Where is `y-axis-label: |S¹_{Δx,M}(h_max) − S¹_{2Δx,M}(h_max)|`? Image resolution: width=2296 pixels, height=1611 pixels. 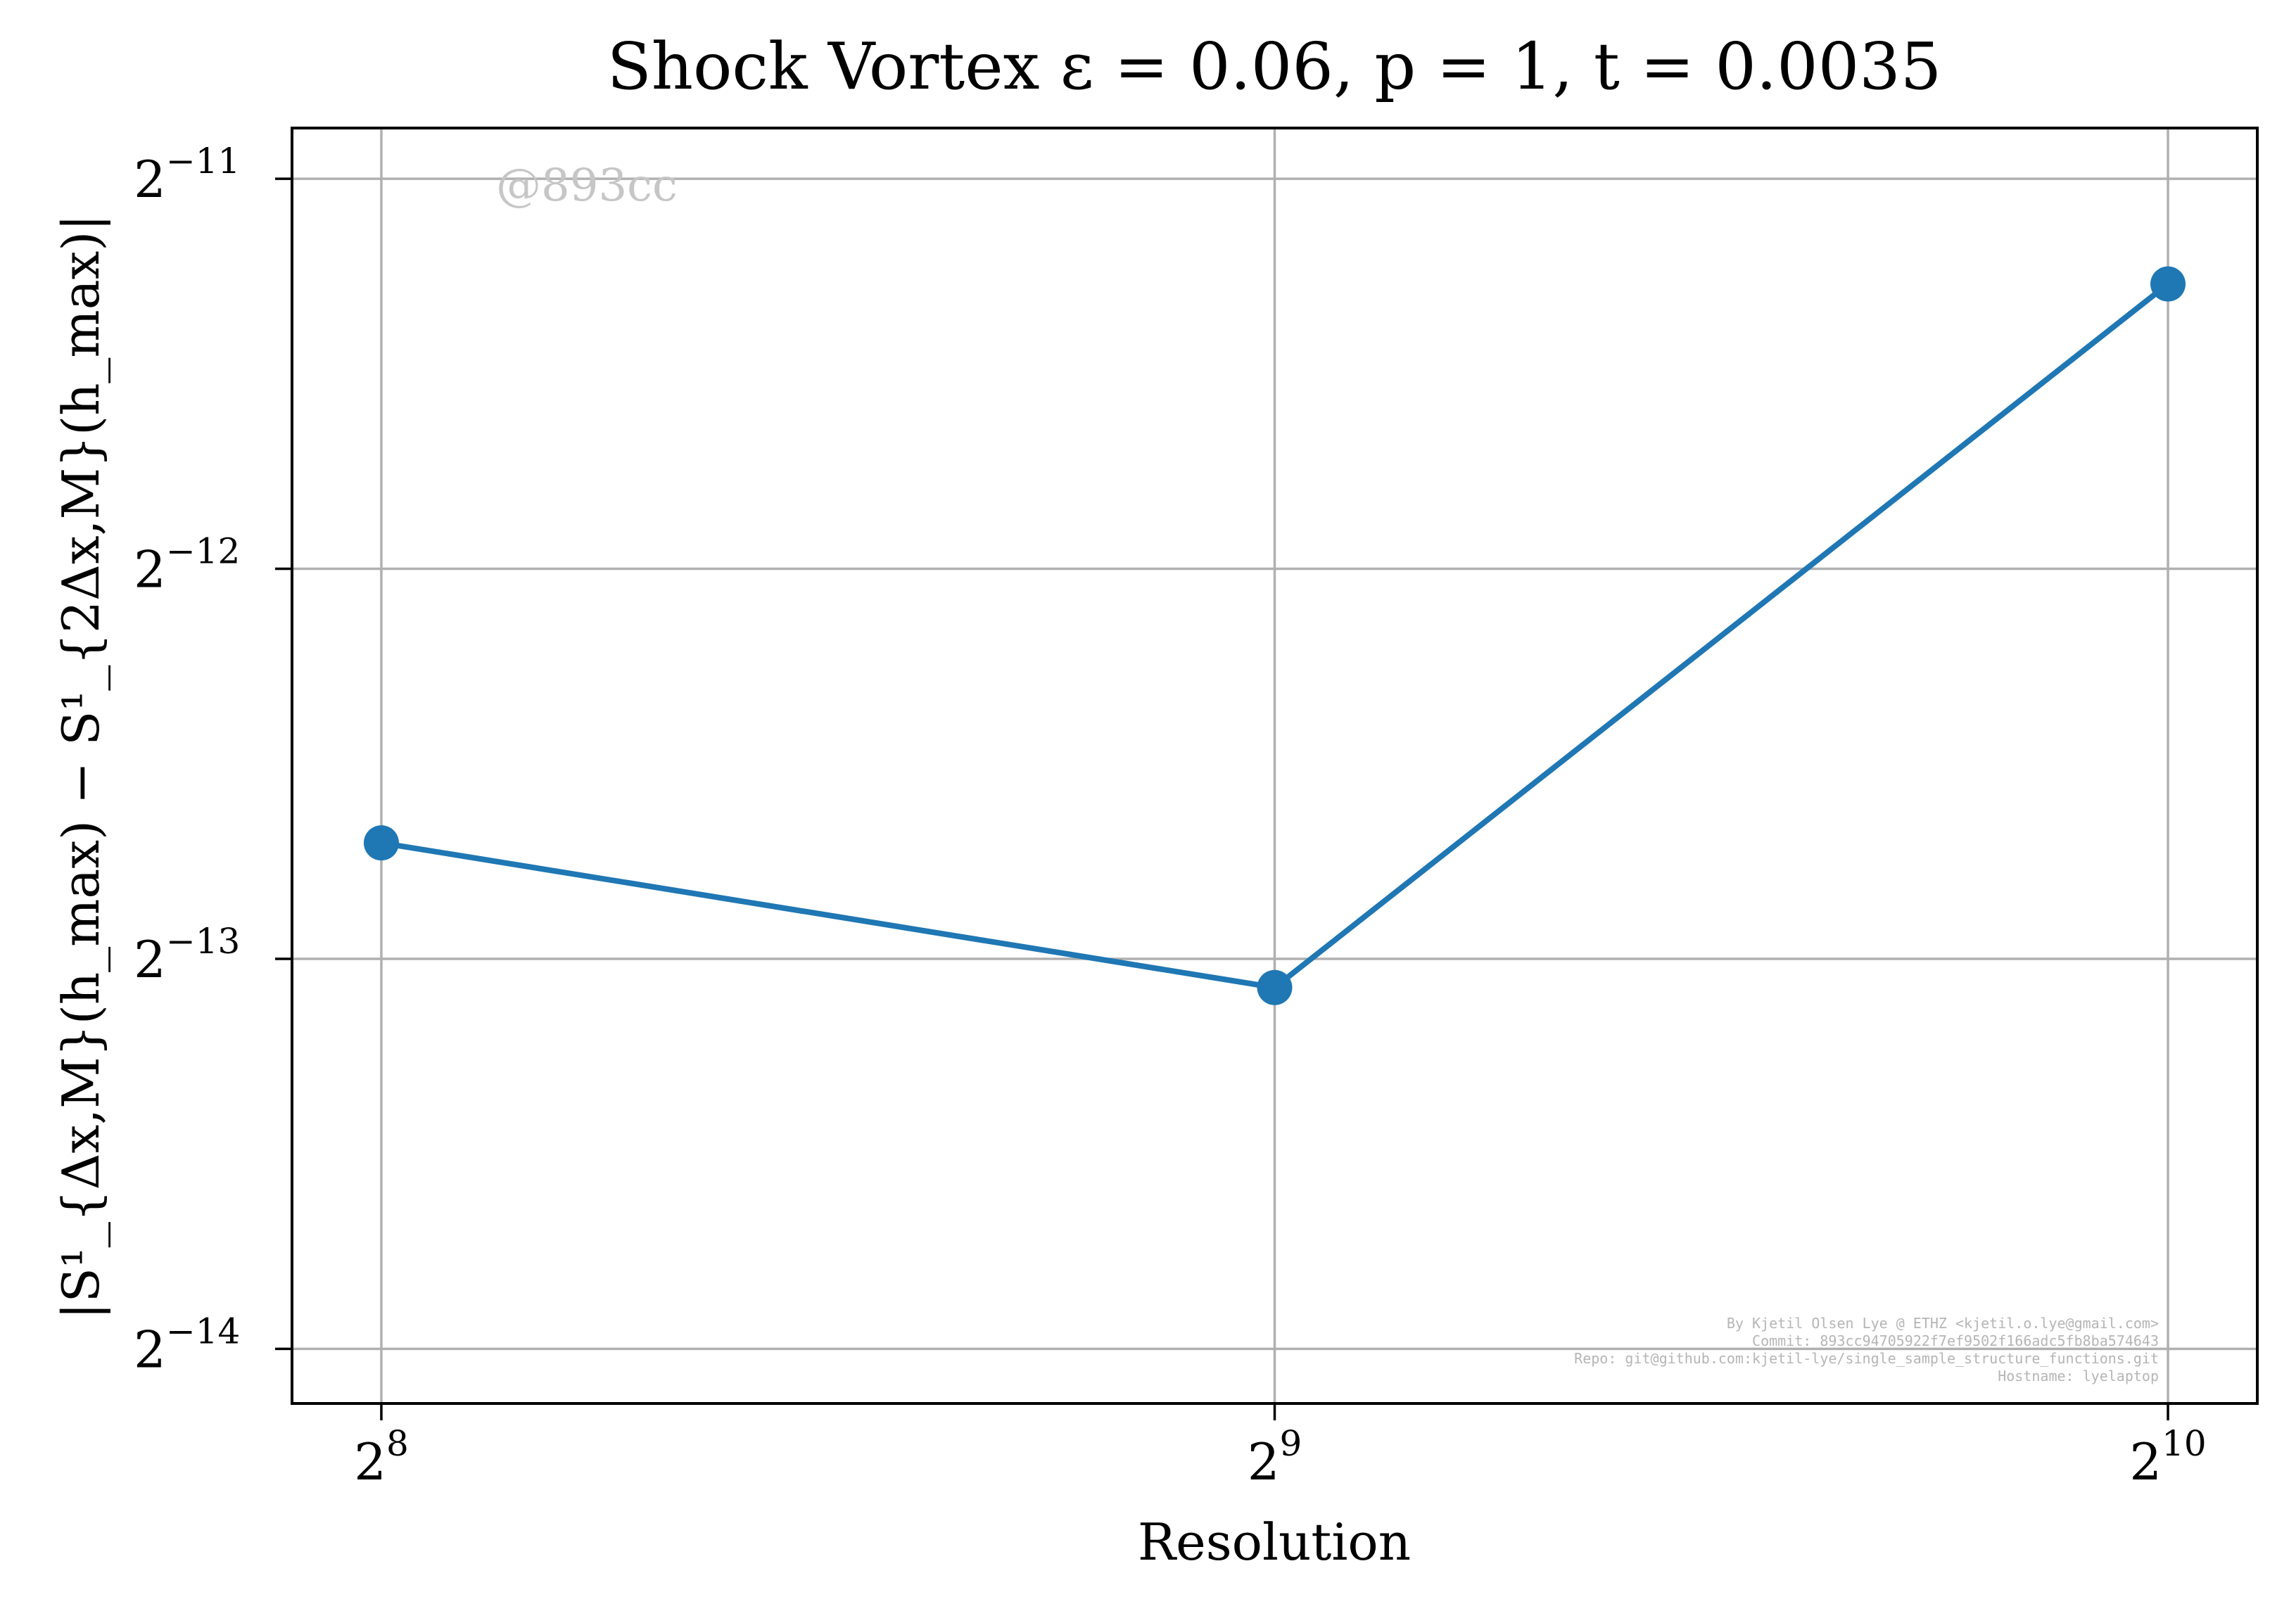 y-axis-label: |S¹_{Δx,M}(h_max) − S¹_{2Δx,M}(h_max)| is located at coordinates (80, 766).